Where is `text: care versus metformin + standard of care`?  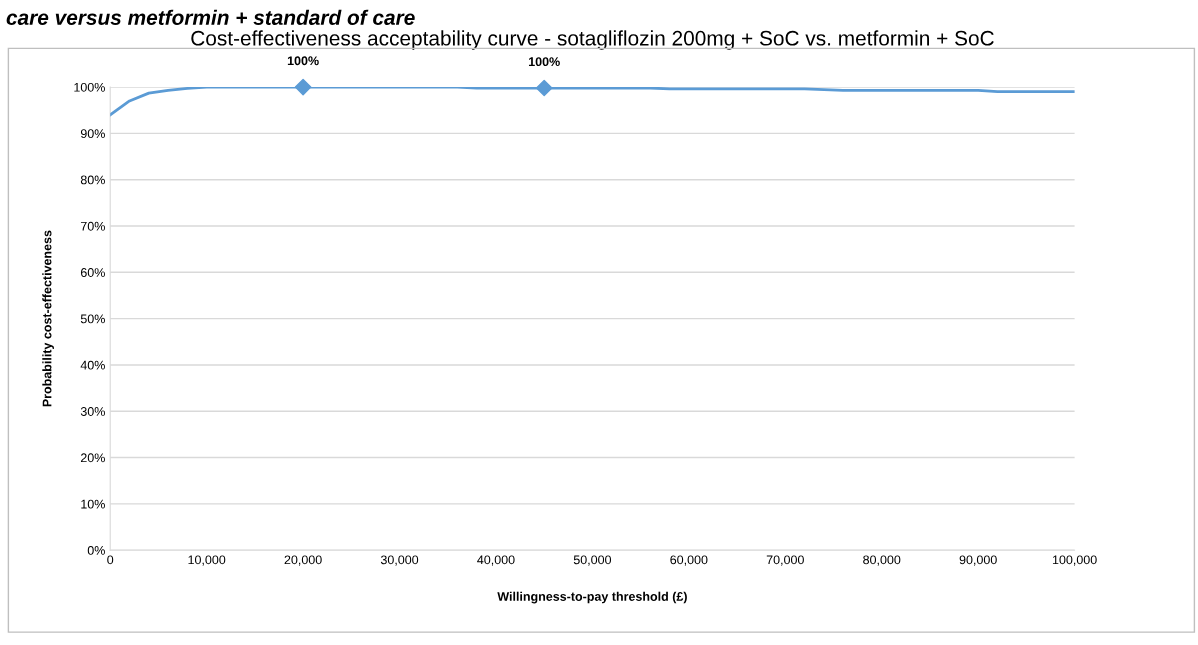 text: care versus metformin + standard of care is located at coordinates (210, 17).